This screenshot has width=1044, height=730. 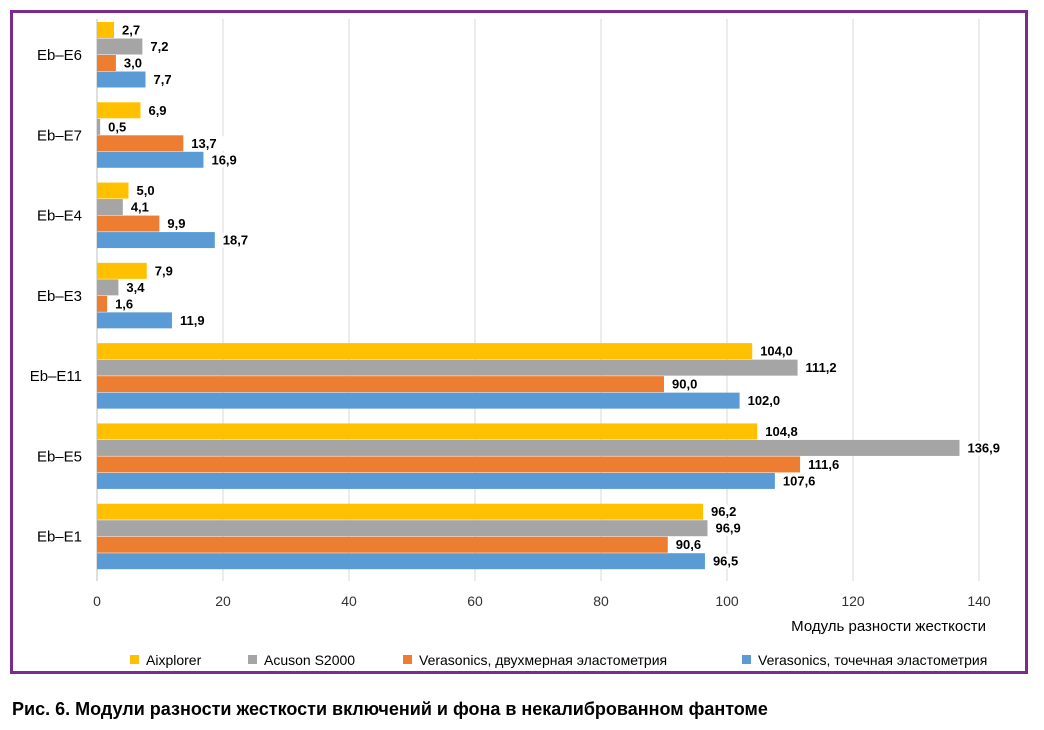 I want to click on data-label: 9,9, so click(x=176, y=223).